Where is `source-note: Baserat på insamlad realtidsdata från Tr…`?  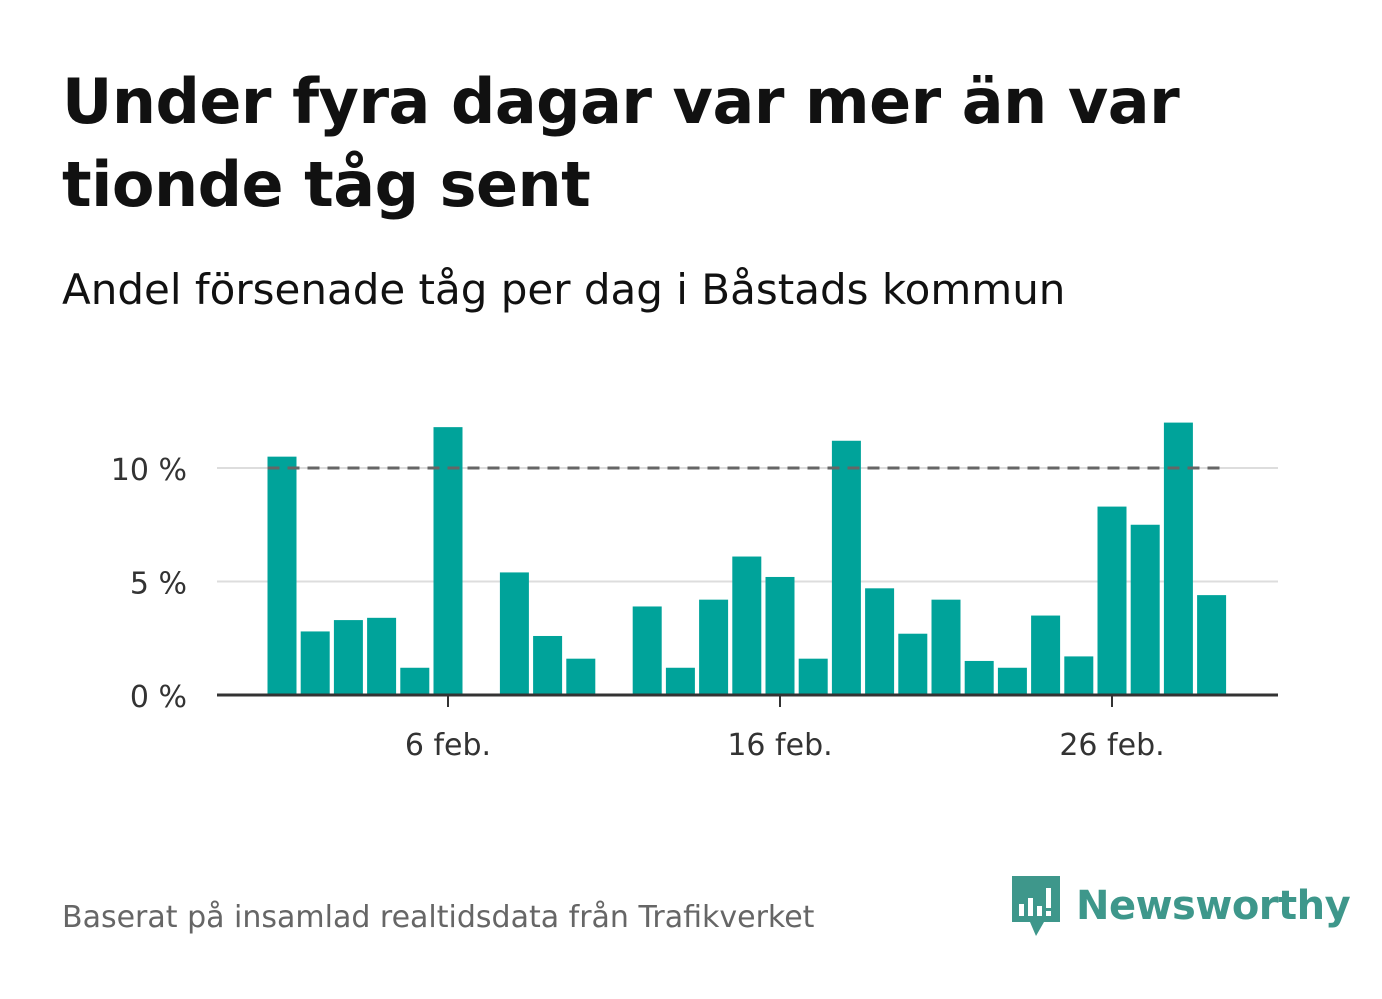
source-note: Baserat på insamlad realtidsdata från Tr… is located at coordinates (438, 917).